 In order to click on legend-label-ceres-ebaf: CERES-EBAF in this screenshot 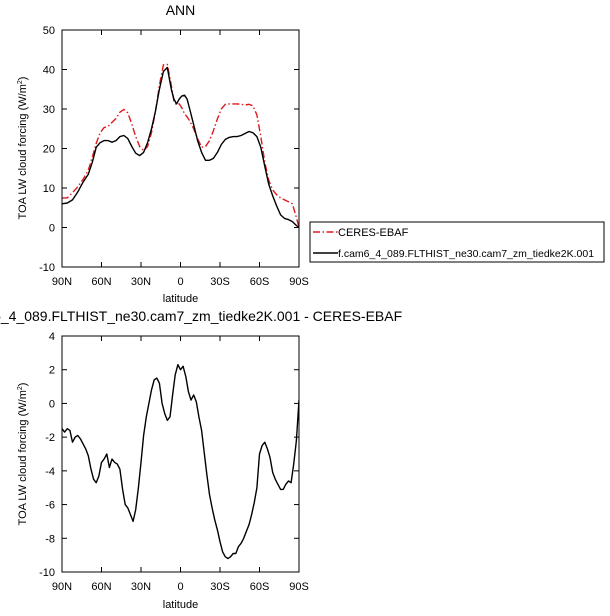, I will do `click(373, 233)`.